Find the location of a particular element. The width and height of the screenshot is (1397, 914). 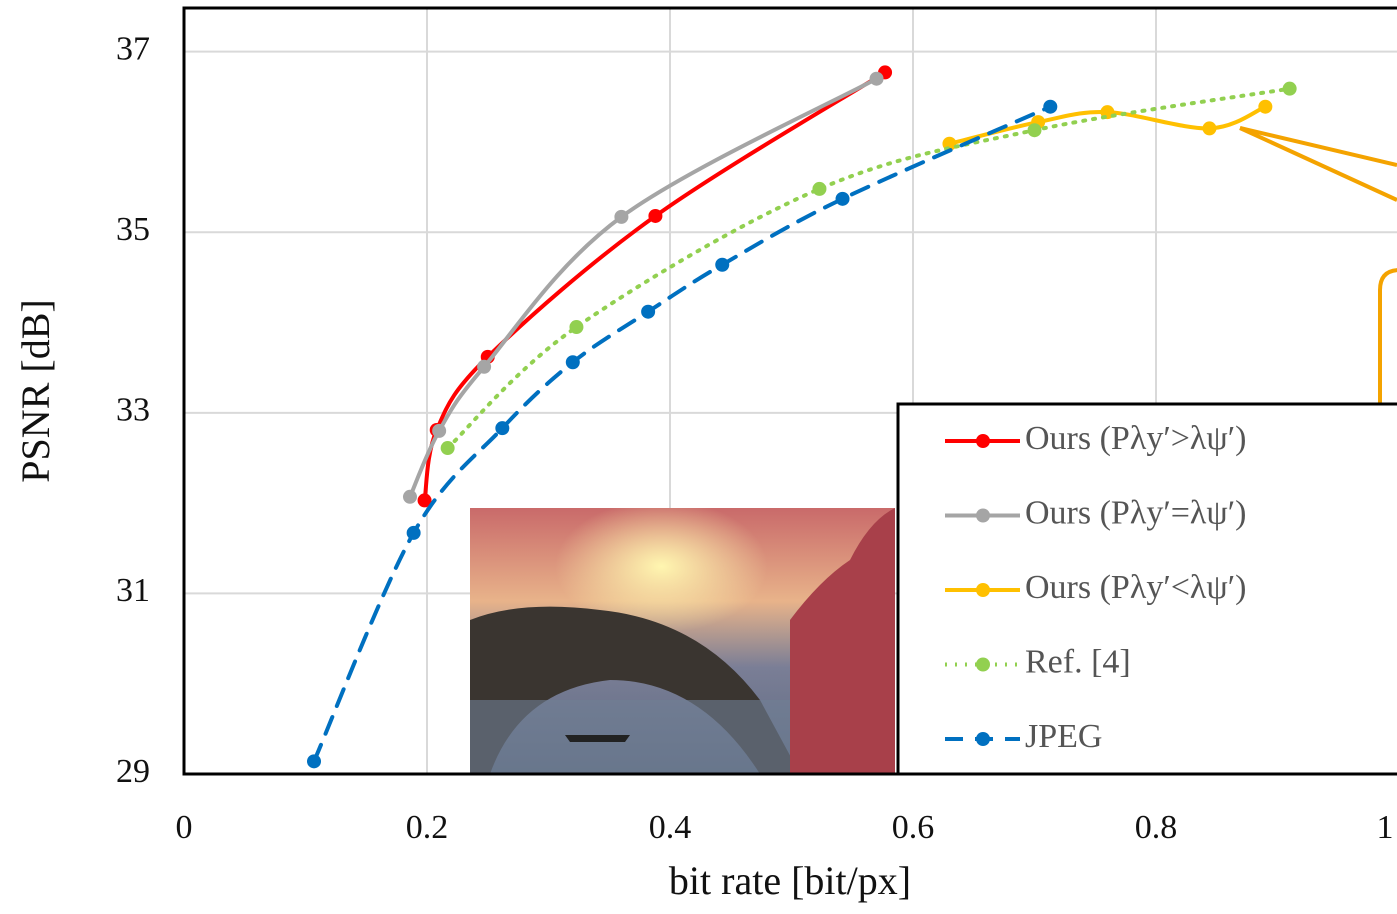

x-tick-label: 0.2 is located at coordinates (427, 827).